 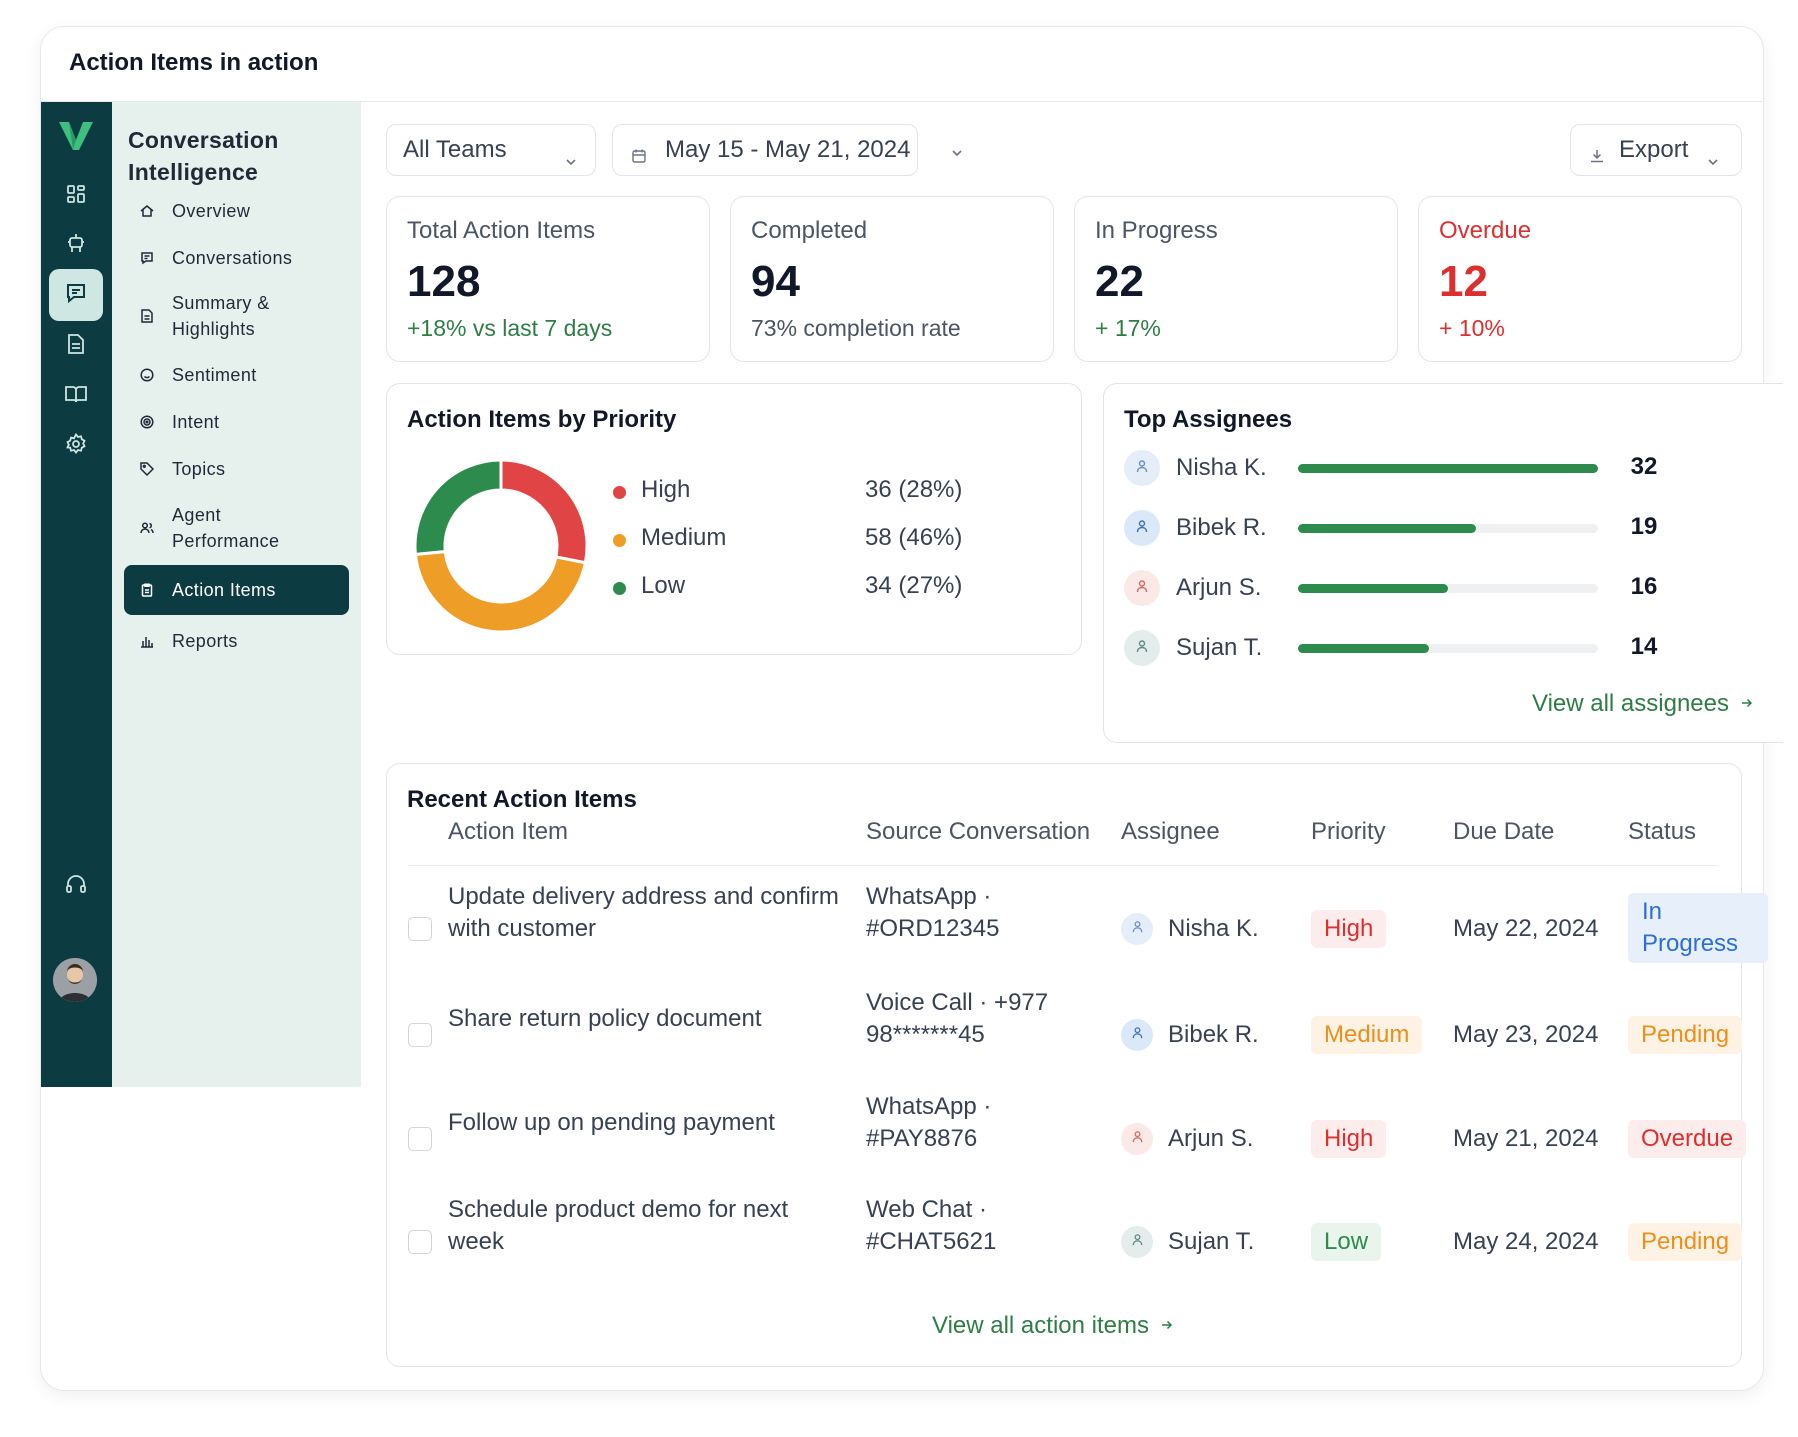 I want to click on column-header-due-date: Due Date, so click(x=1504, y=831).